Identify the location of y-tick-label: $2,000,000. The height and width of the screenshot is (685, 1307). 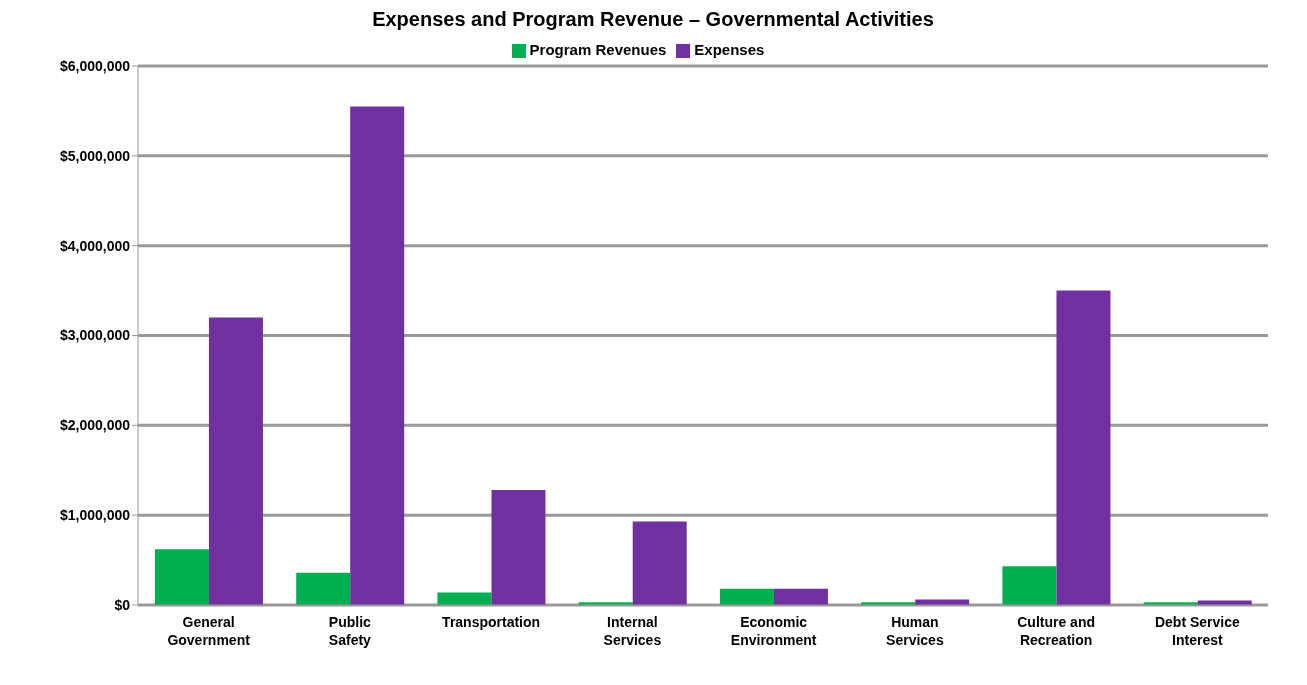
(95, 425).